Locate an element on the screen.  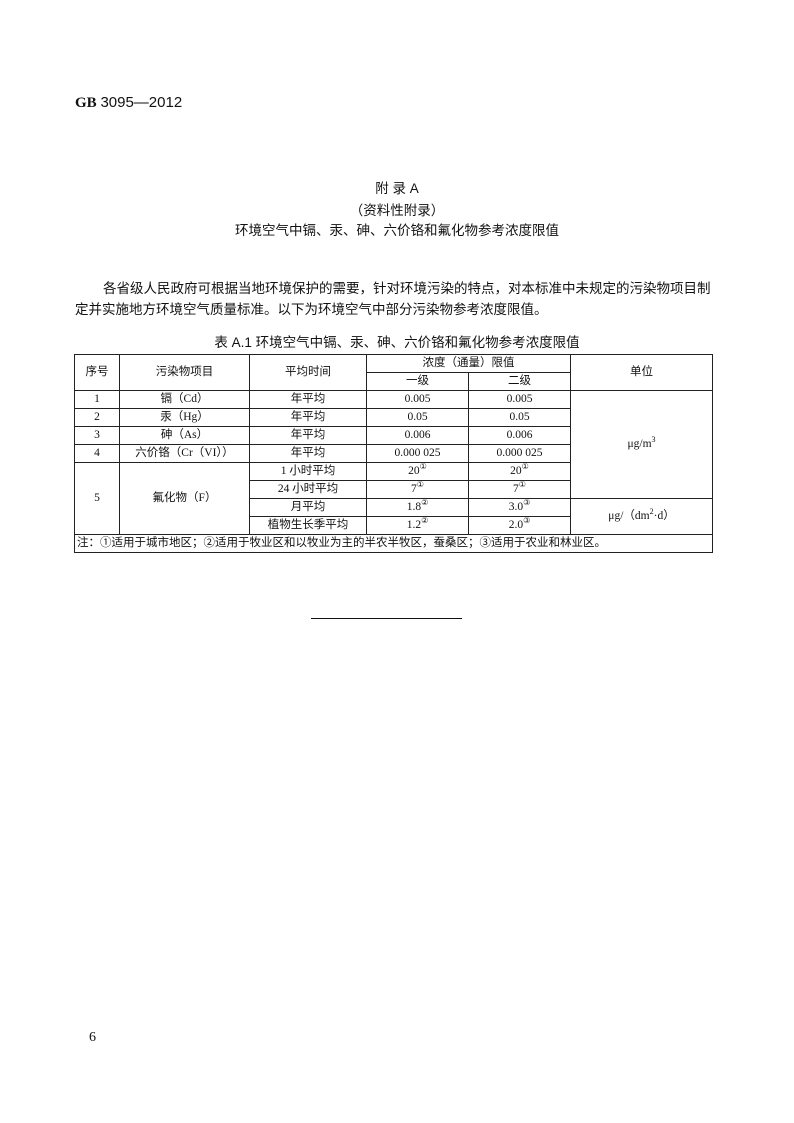
cell-grade1: 0.000 025 is located at coordinates (417, 453).